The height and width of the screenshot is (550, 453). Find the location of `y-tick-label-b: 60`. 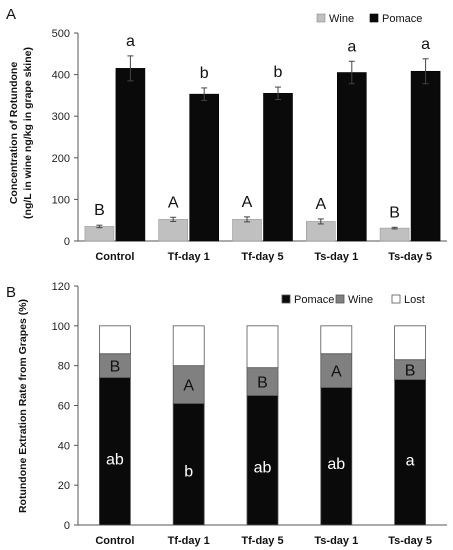

y-tick-label-b: 60 is located at coordinates (64, 407).